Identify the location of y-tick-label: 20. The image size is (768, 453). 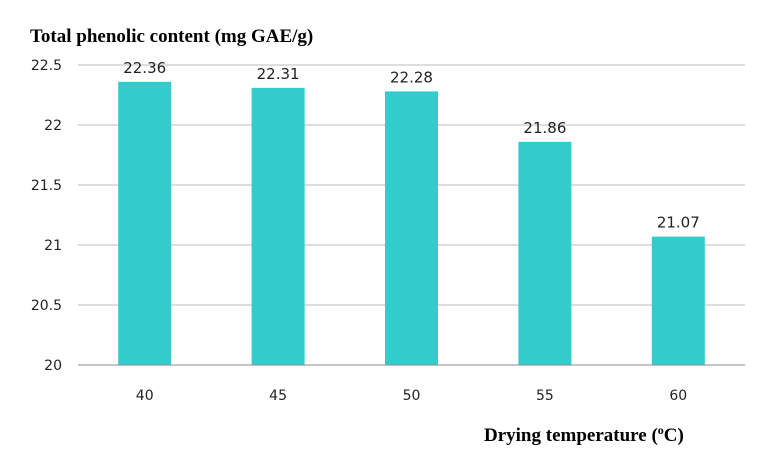
(53, 366).